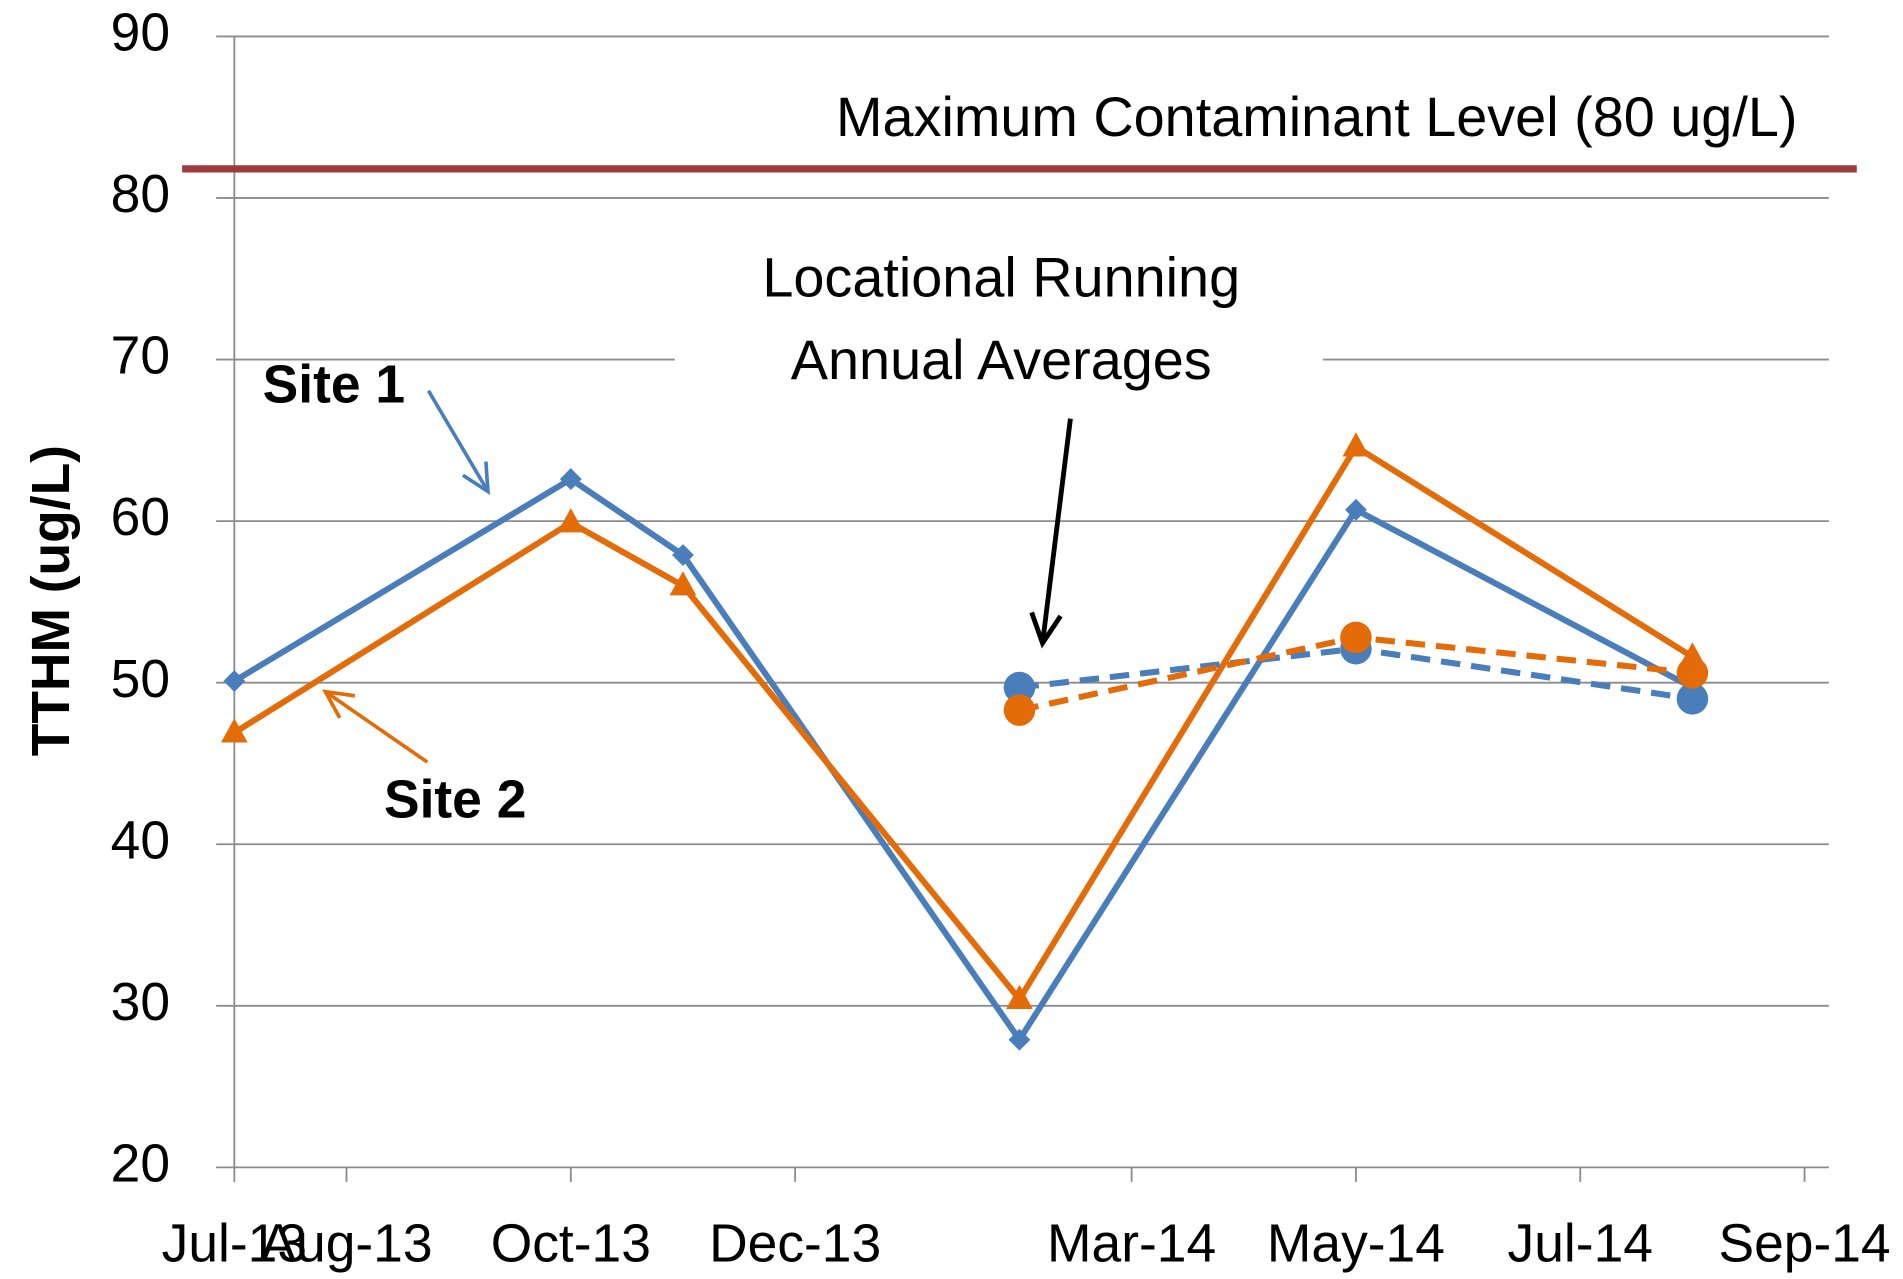 The image size is (1903, 1279). What do you see at coordinates (51, 600) in the screenshot?
I see `y-axis-title: TTHM (ug/L)` at bounding box center [51, 600].